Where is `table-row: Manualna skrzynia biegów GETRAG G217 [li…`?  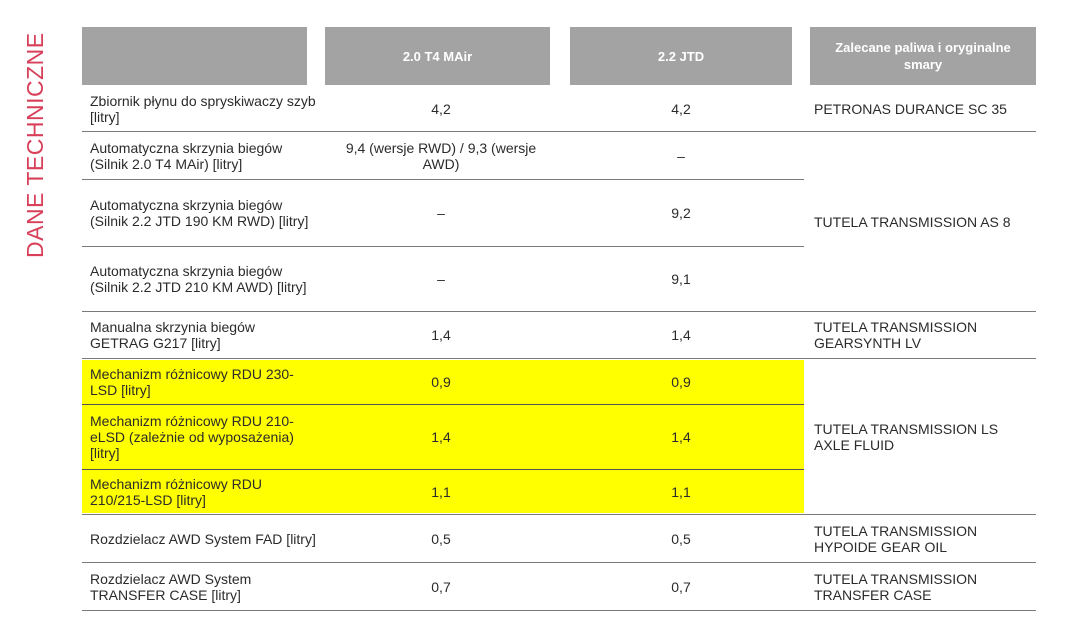 table-row: Manualna skrzynia biegów GETRAG G217 [li… is located at coordinates (559, 335).